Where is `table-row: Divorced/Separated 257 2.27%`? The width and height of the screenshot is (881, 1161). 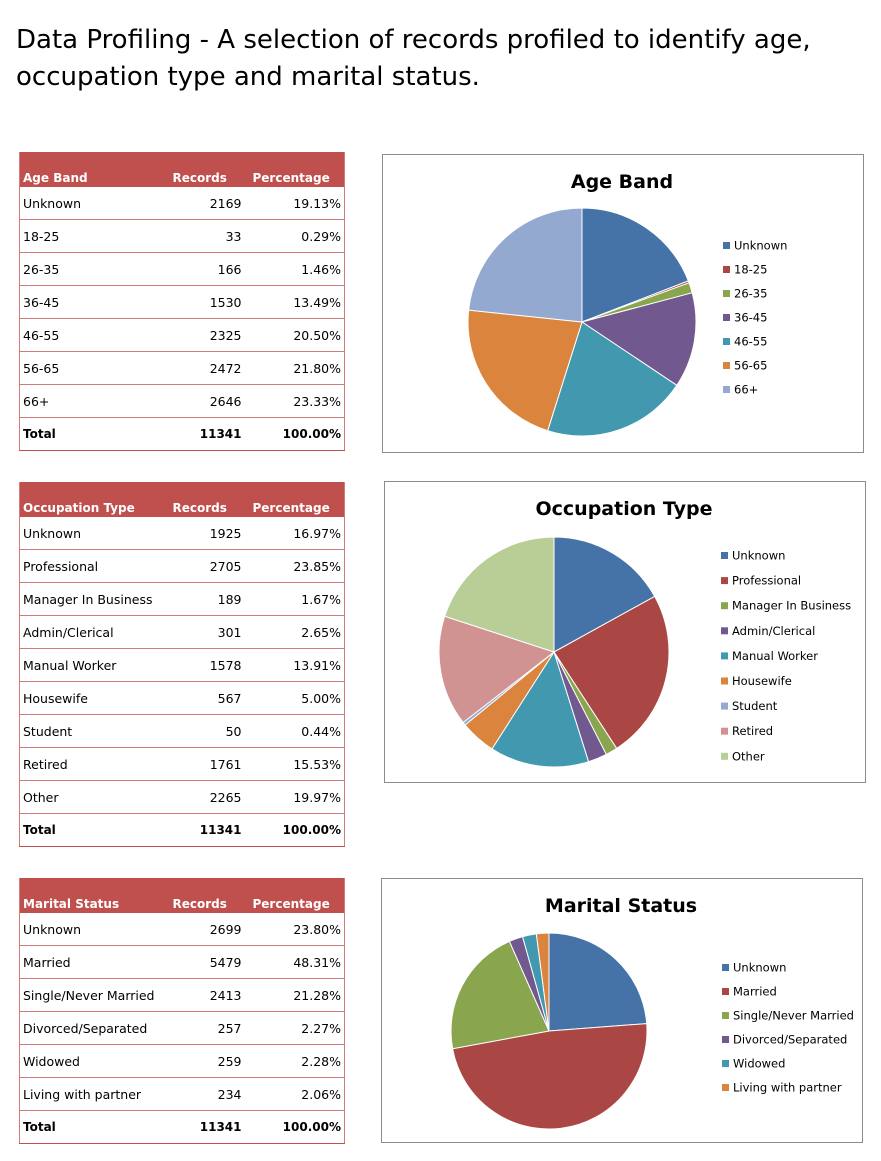 table-row: Divorced/Separated 257 2.27% is located at coordinates (182, 1028).